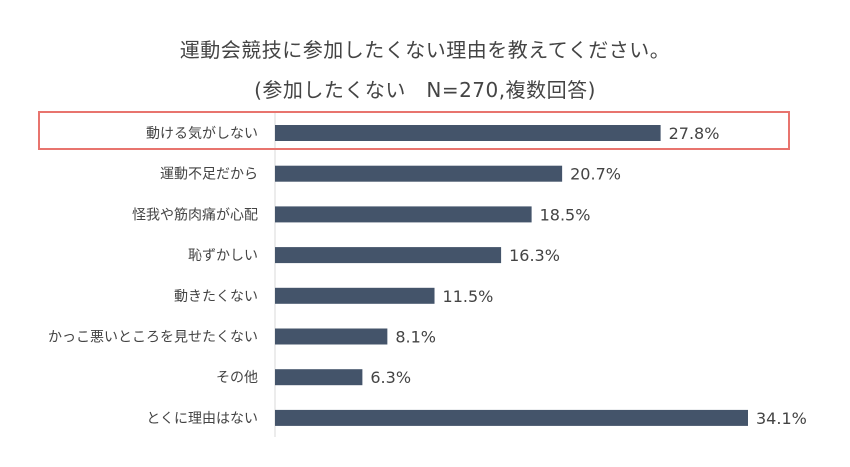  I want to click on category-label: 恥ずかしい, so click(223, 256).